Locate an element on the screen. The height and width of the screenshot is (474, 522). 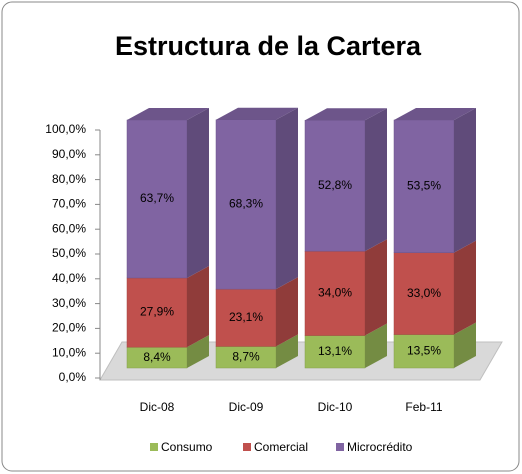
legend-label: Consumo is located at coordinates (187, 447).